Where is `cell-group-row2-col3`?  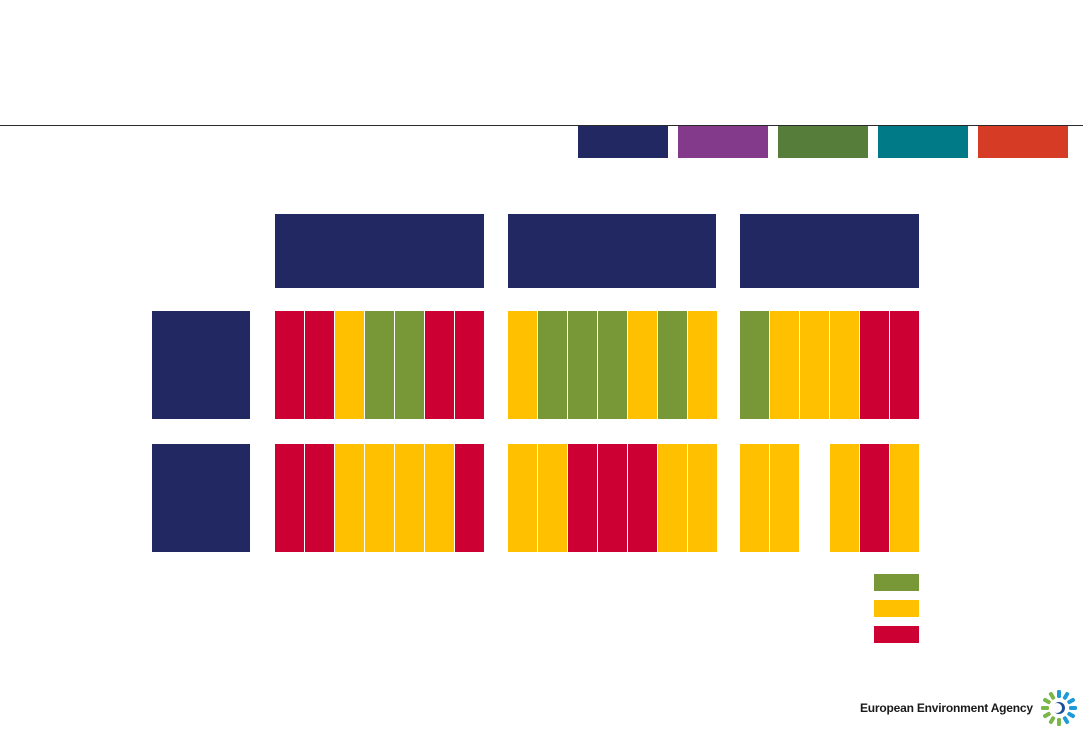
cell-group-row2-col3 is located at coordinates (829, 498).